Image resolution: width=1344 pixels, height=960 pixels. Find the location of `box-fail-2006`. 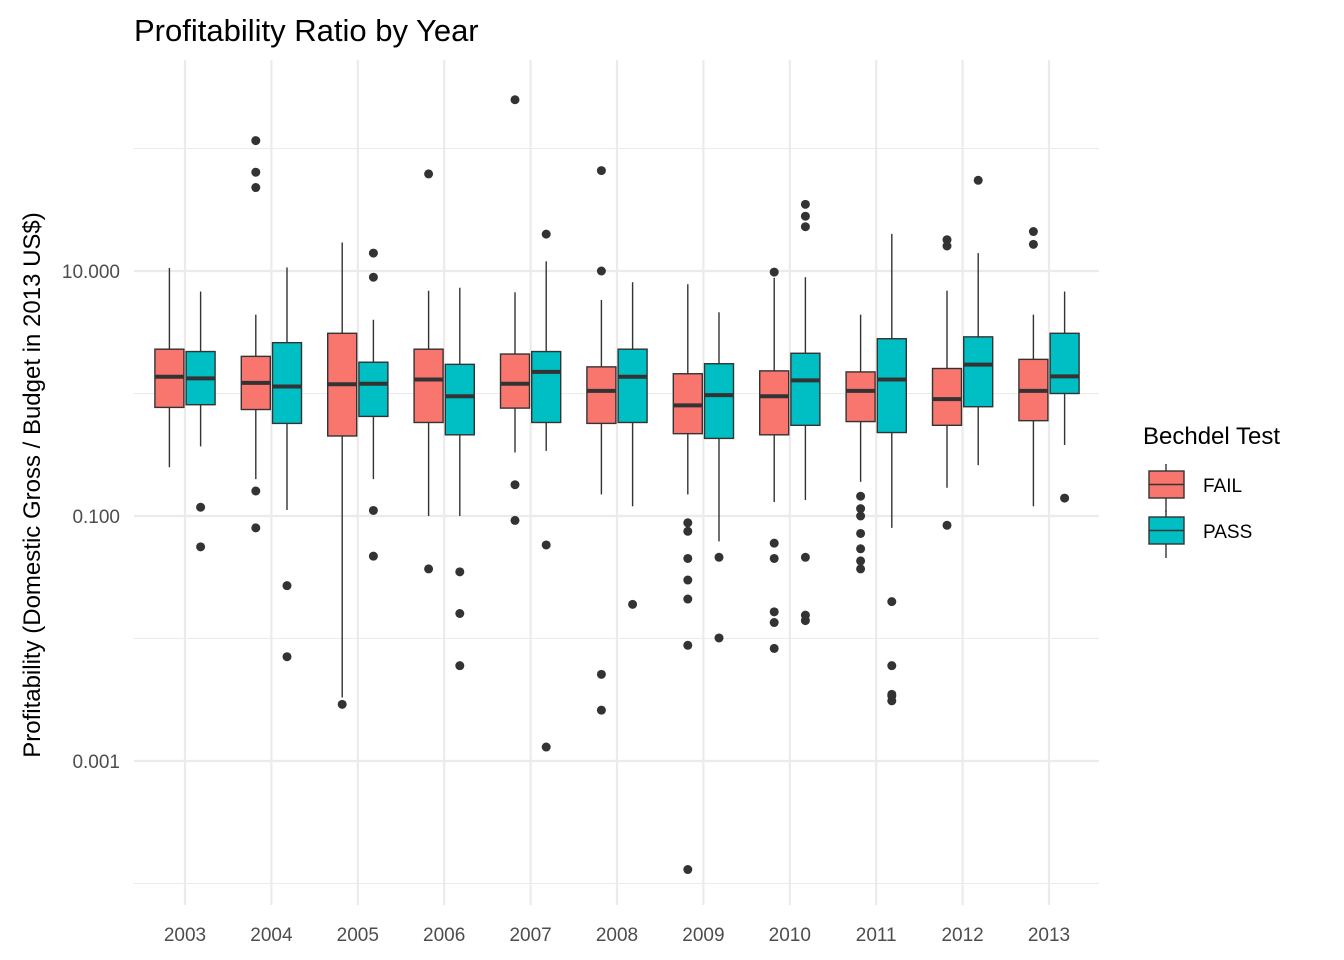

box-fail-2006 is located at coordinates (428, 371).